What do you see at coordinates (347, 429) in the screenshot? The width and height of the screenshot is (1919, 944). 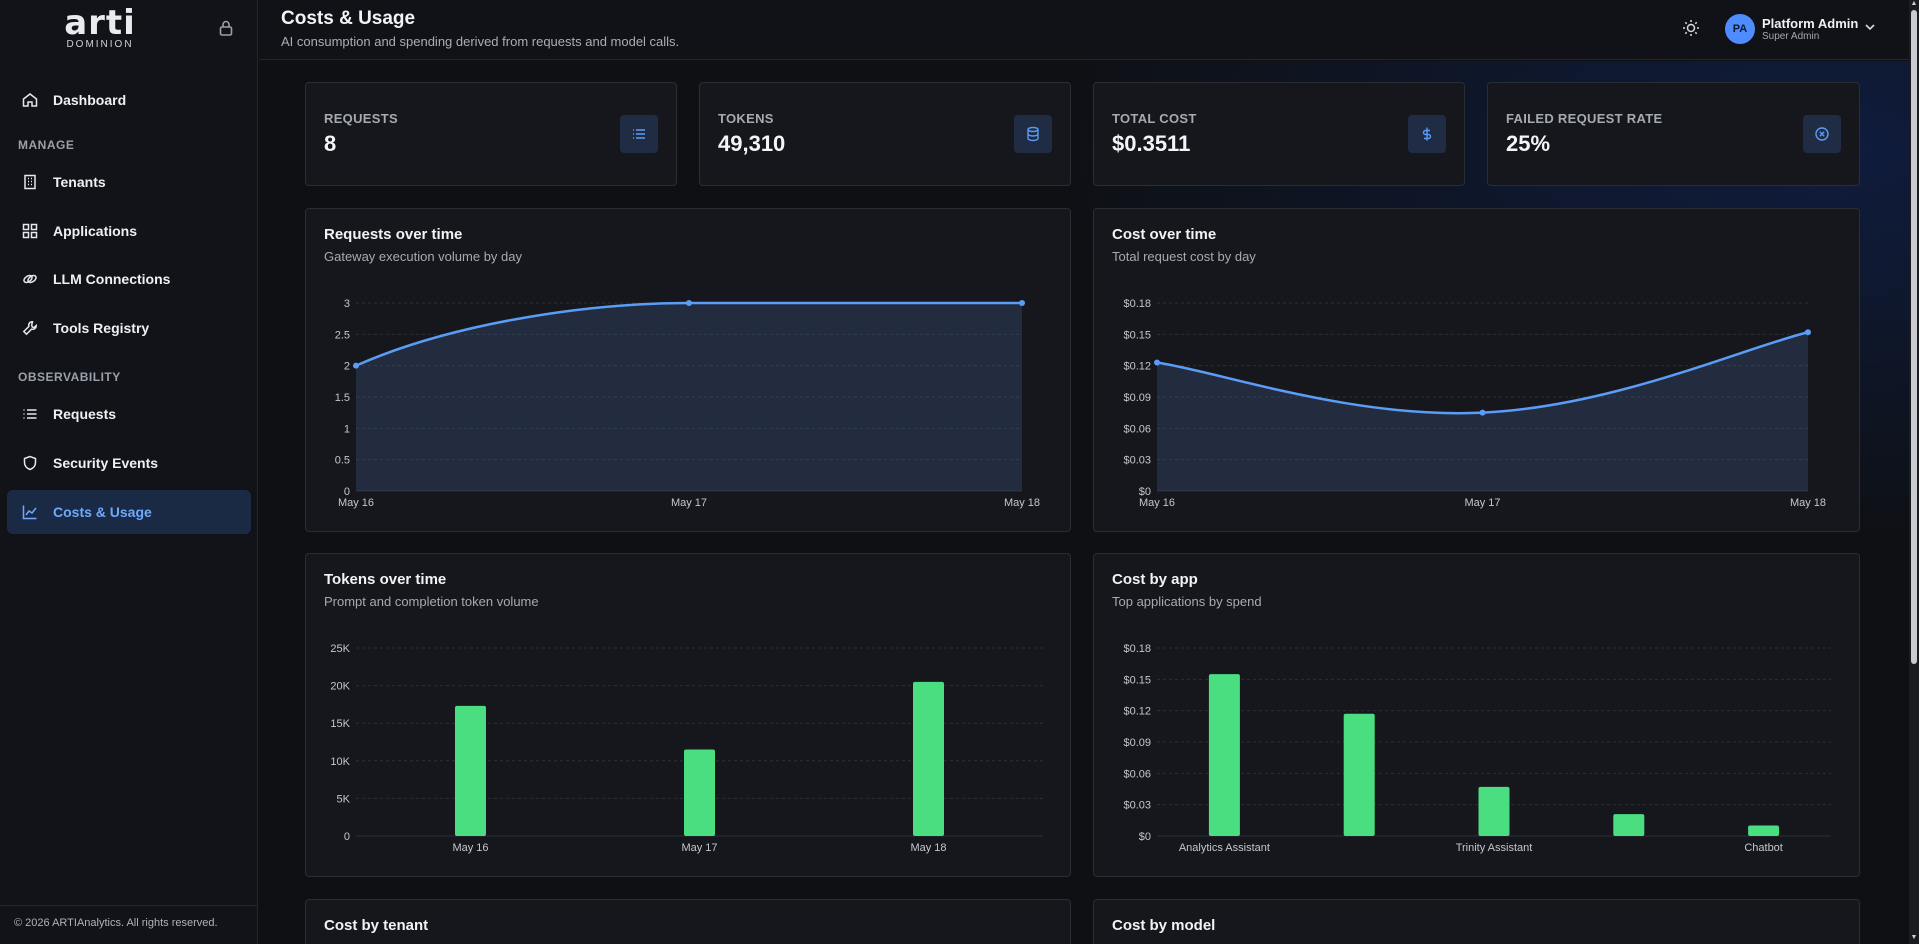 I see `y-tick-label: 1` at bounding box center [347, 429].